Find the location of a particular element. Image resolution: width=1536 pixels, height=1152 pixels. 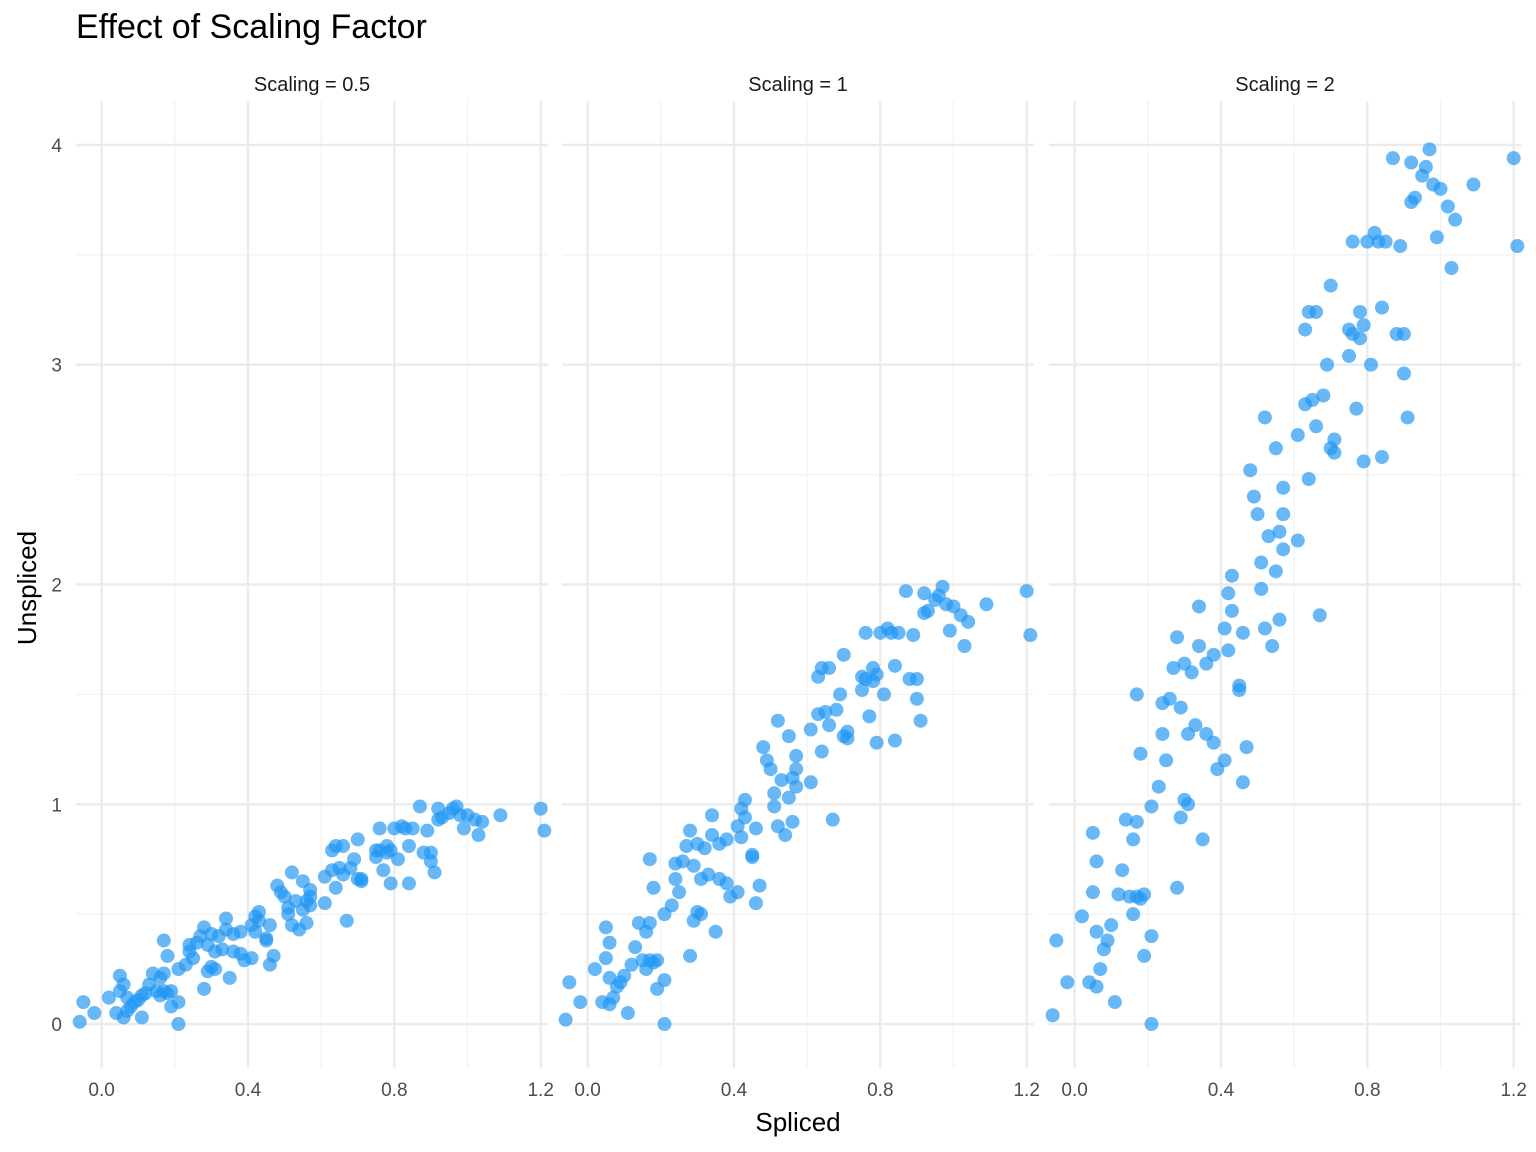

facet-strip-label: Scaling = 1 is located at coordinates (798, 85).